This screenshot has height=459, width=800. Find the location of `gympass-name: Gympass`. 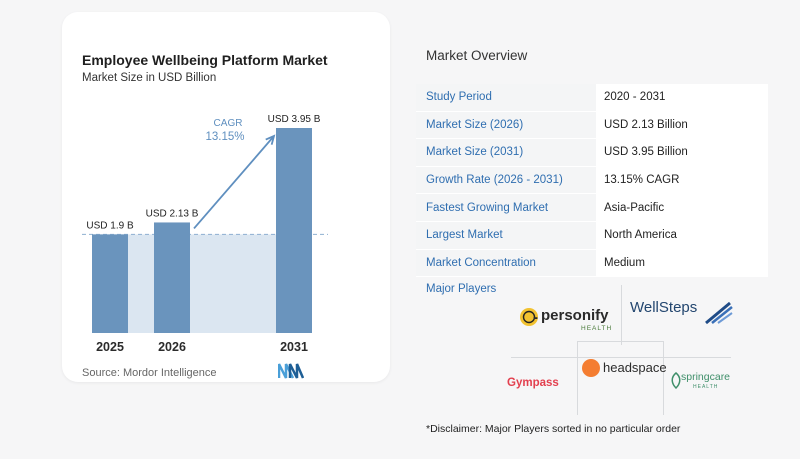

gympass-name: Gympass is located at coordinates (533, 383).